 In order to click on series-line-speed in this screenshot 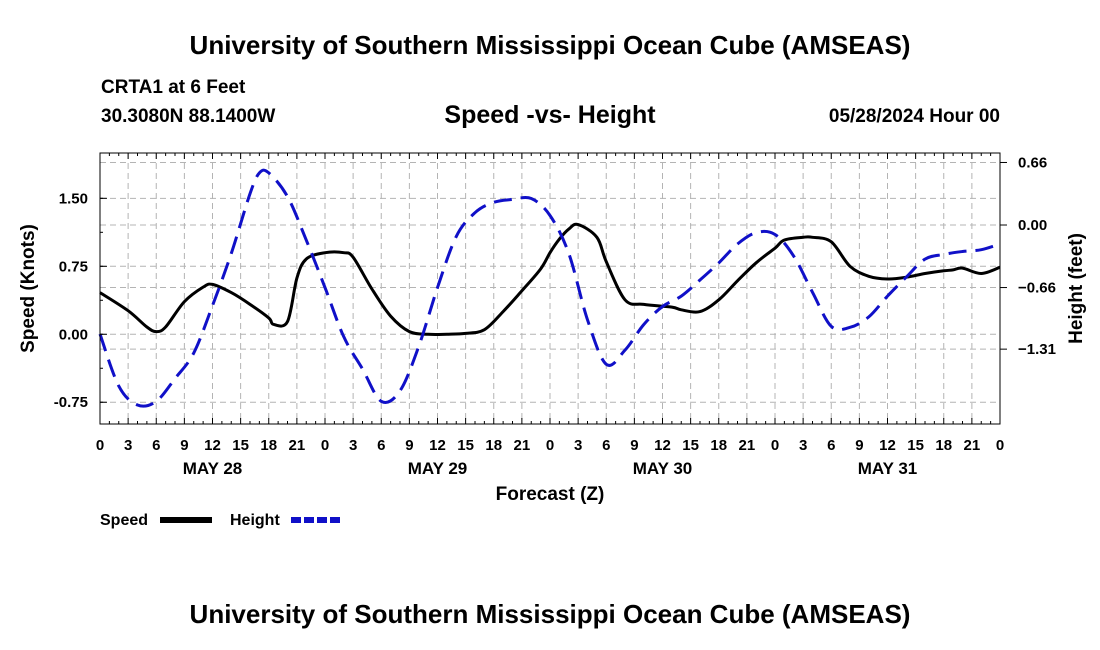, I will do `click(550, 279)`.